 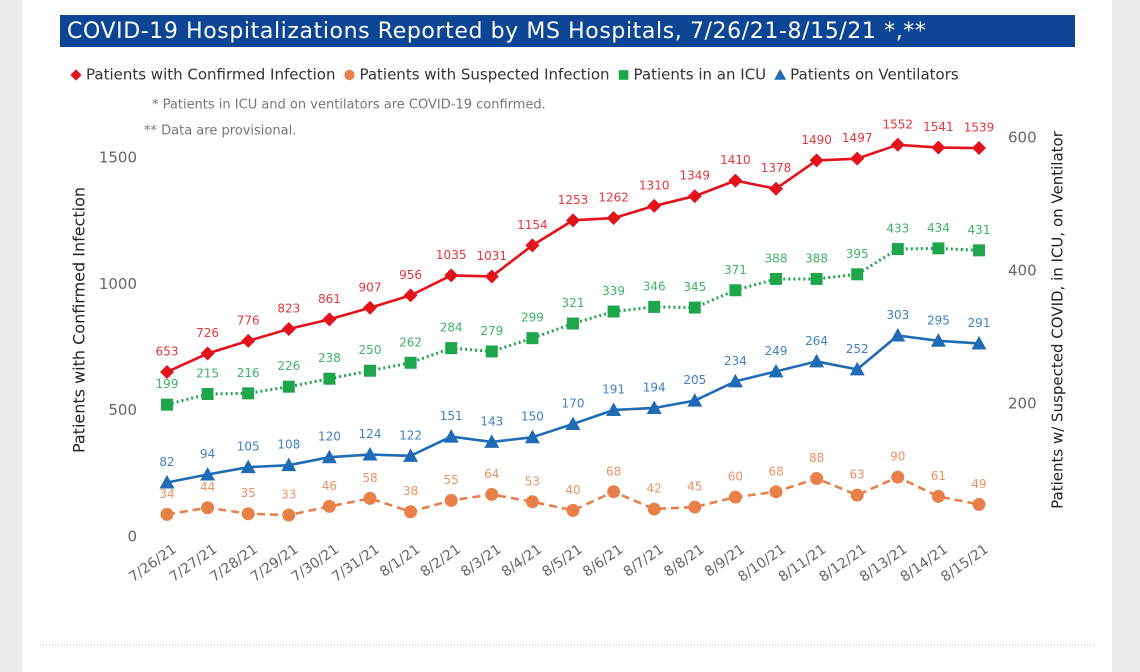 I want to click on data-label: 434, so click(x=938, y=228).